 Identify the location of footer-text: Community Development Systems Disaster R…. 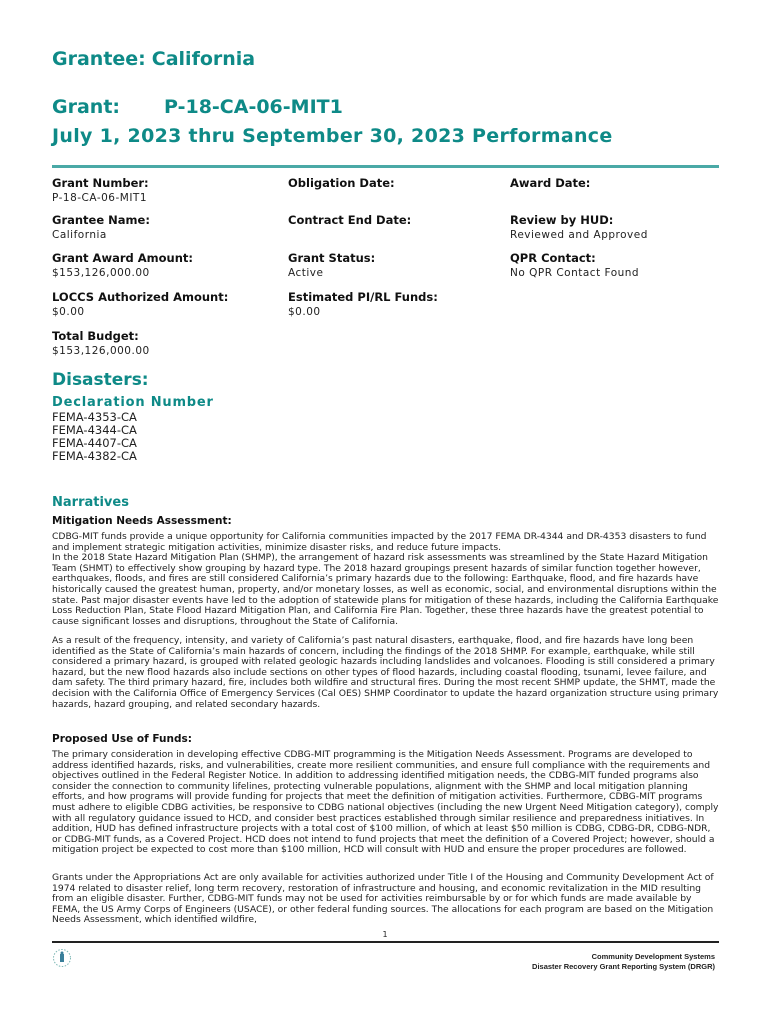
(623, 961).